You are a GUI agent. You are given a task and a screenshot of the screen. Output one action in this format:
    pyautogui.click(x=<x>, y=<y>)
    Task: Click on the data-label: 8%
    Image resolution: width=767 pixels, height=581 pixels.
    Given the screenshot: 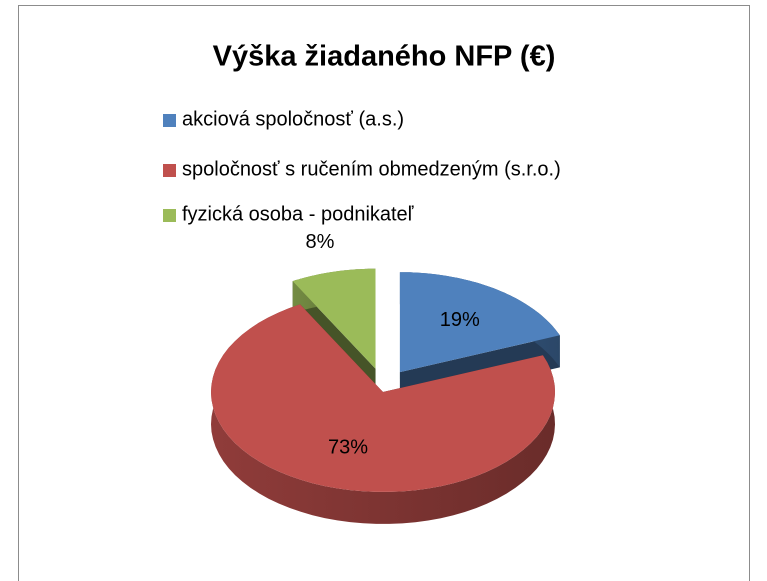 What is the action you would take?
    pyautogui.click(x=319, y=242)
    